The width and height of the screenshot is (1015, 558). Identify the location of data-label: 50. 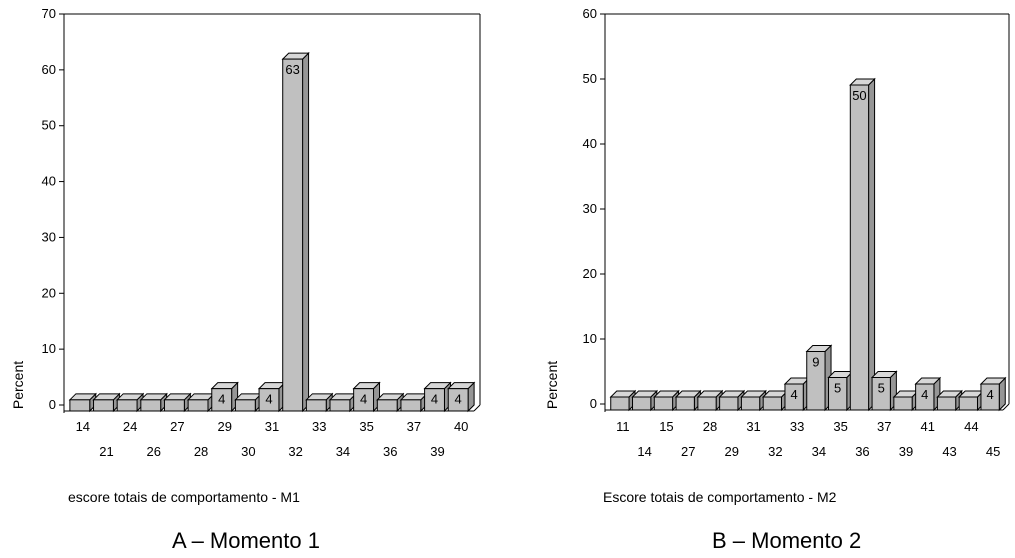
(859, 95).